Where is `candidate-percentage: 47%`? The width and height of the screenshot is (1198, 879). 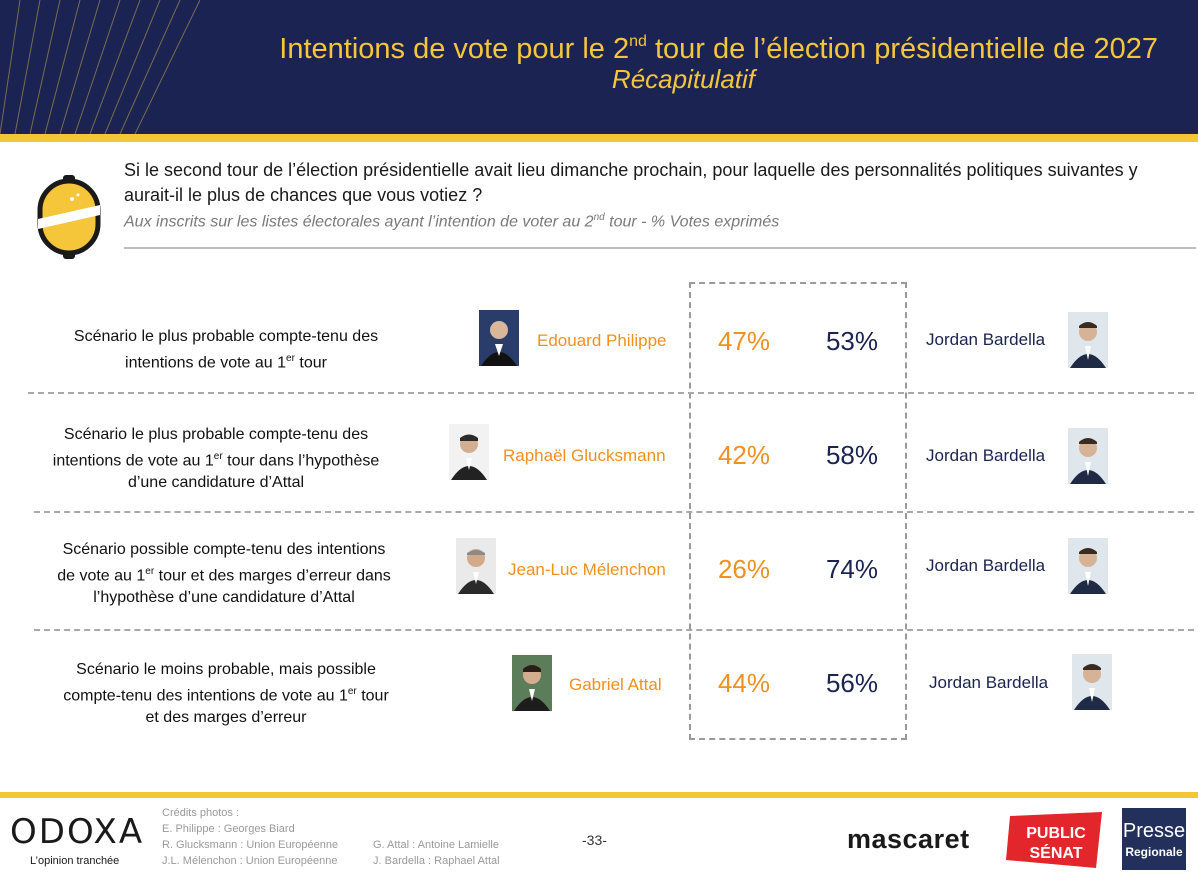
candidate-percentage: 47% is located at coordinates (744, 341).